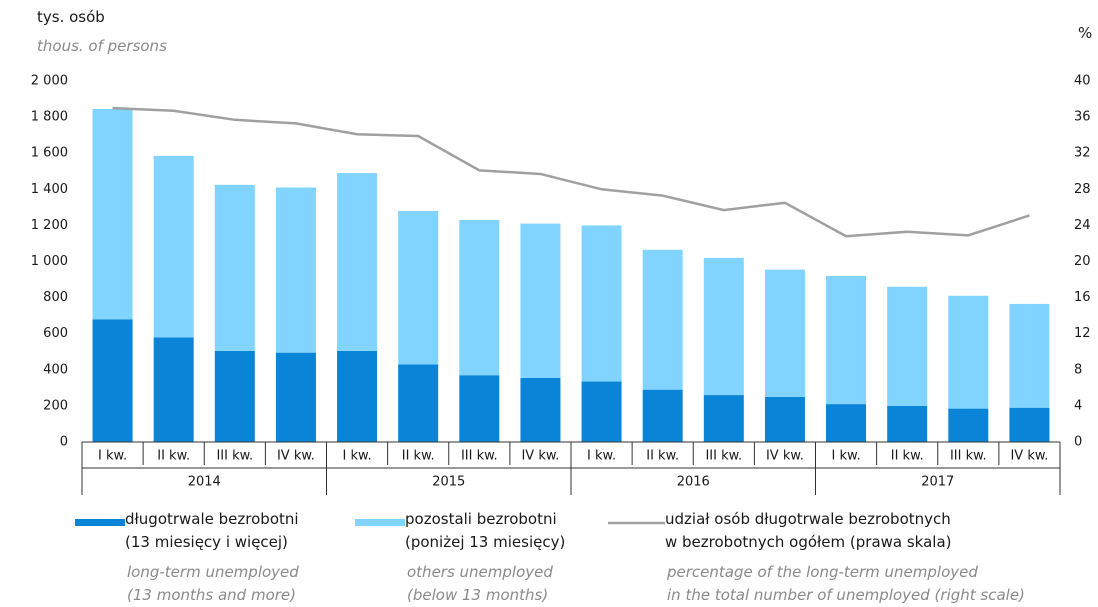 The height and width of the screenshot is (607, 1098). Describe the element at coordinates (49, 81) in the screenshot. I see `y-tick-label: 2 000` at that location.